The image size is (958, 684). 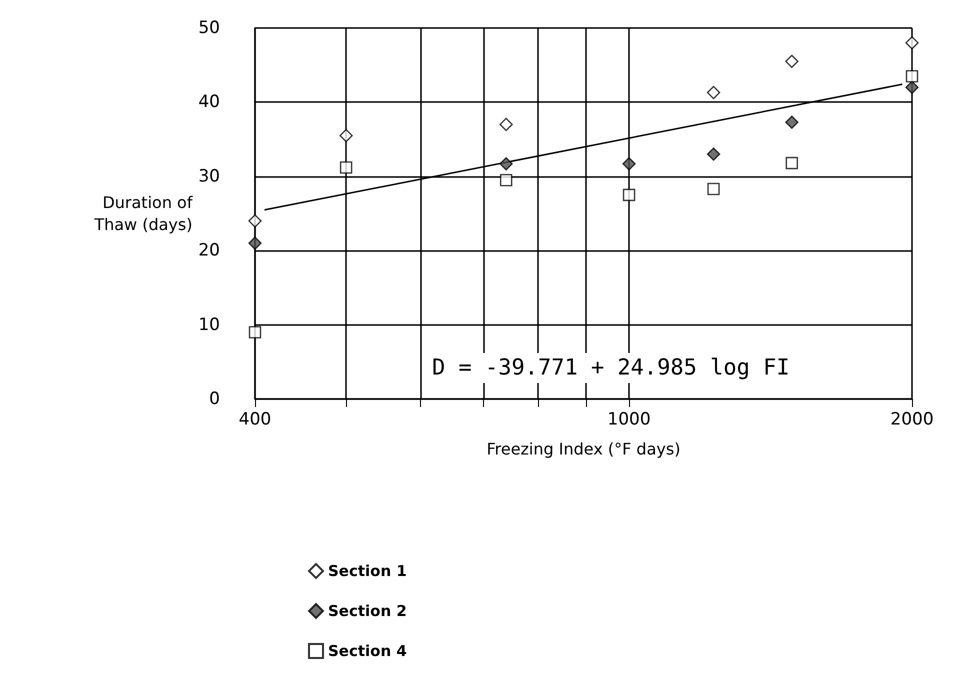 What do you see at coordinates (209, 324) in the screenshot?
I see `y-tick-label: 10` at bounding box center [209, 324].